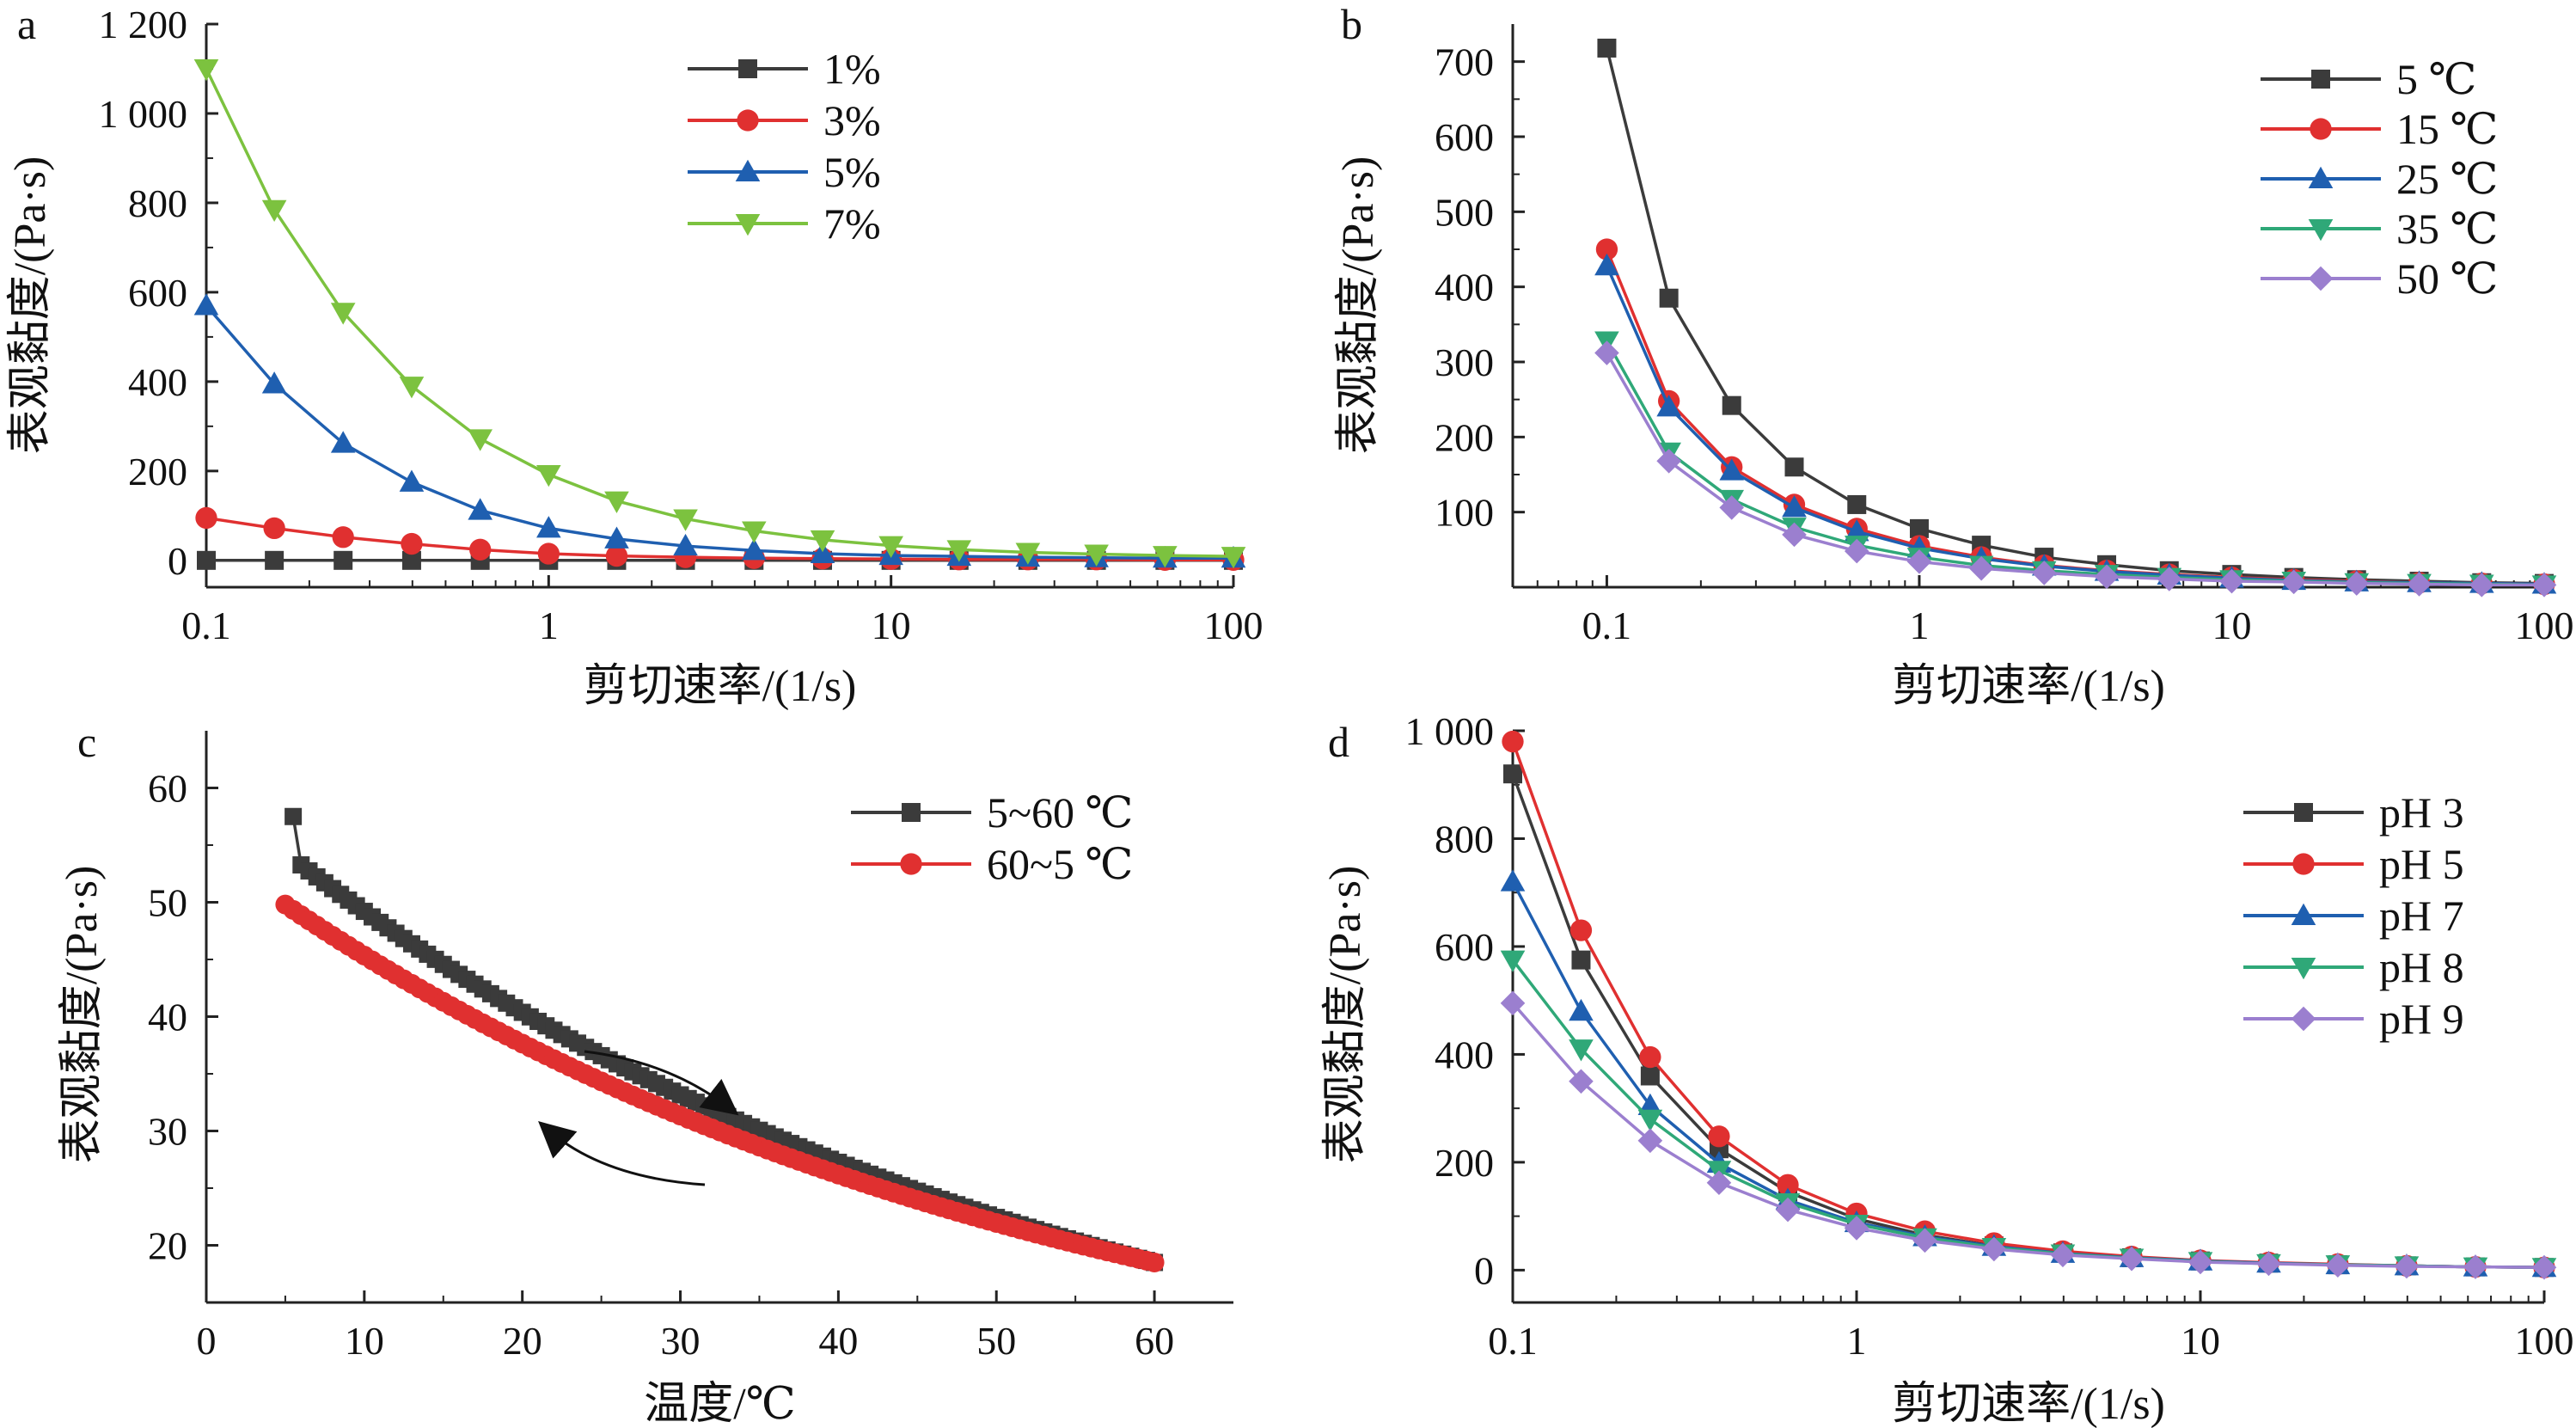 The image size is (2576, 1428). What do you see at coordinates (167, 903) in the screenshot?
I see `y-tick-label: 50` at bounding box center [167, 903].